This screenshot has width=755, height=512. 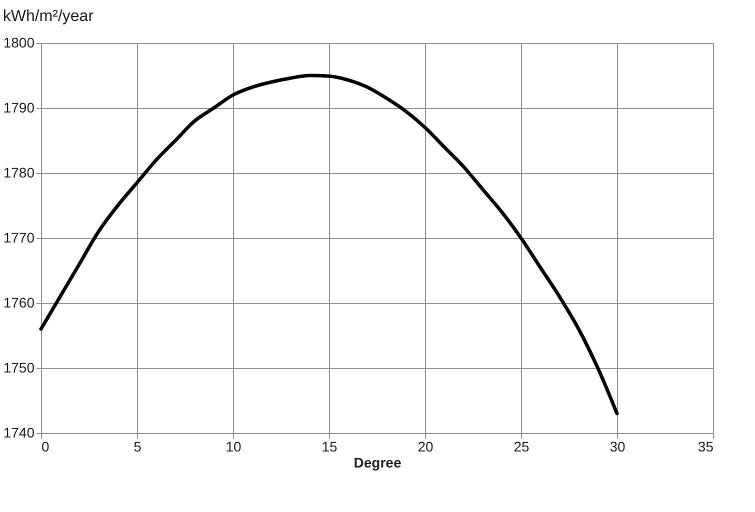 I want to click on x-axis-title: Degree, so click(x=378, y=462).